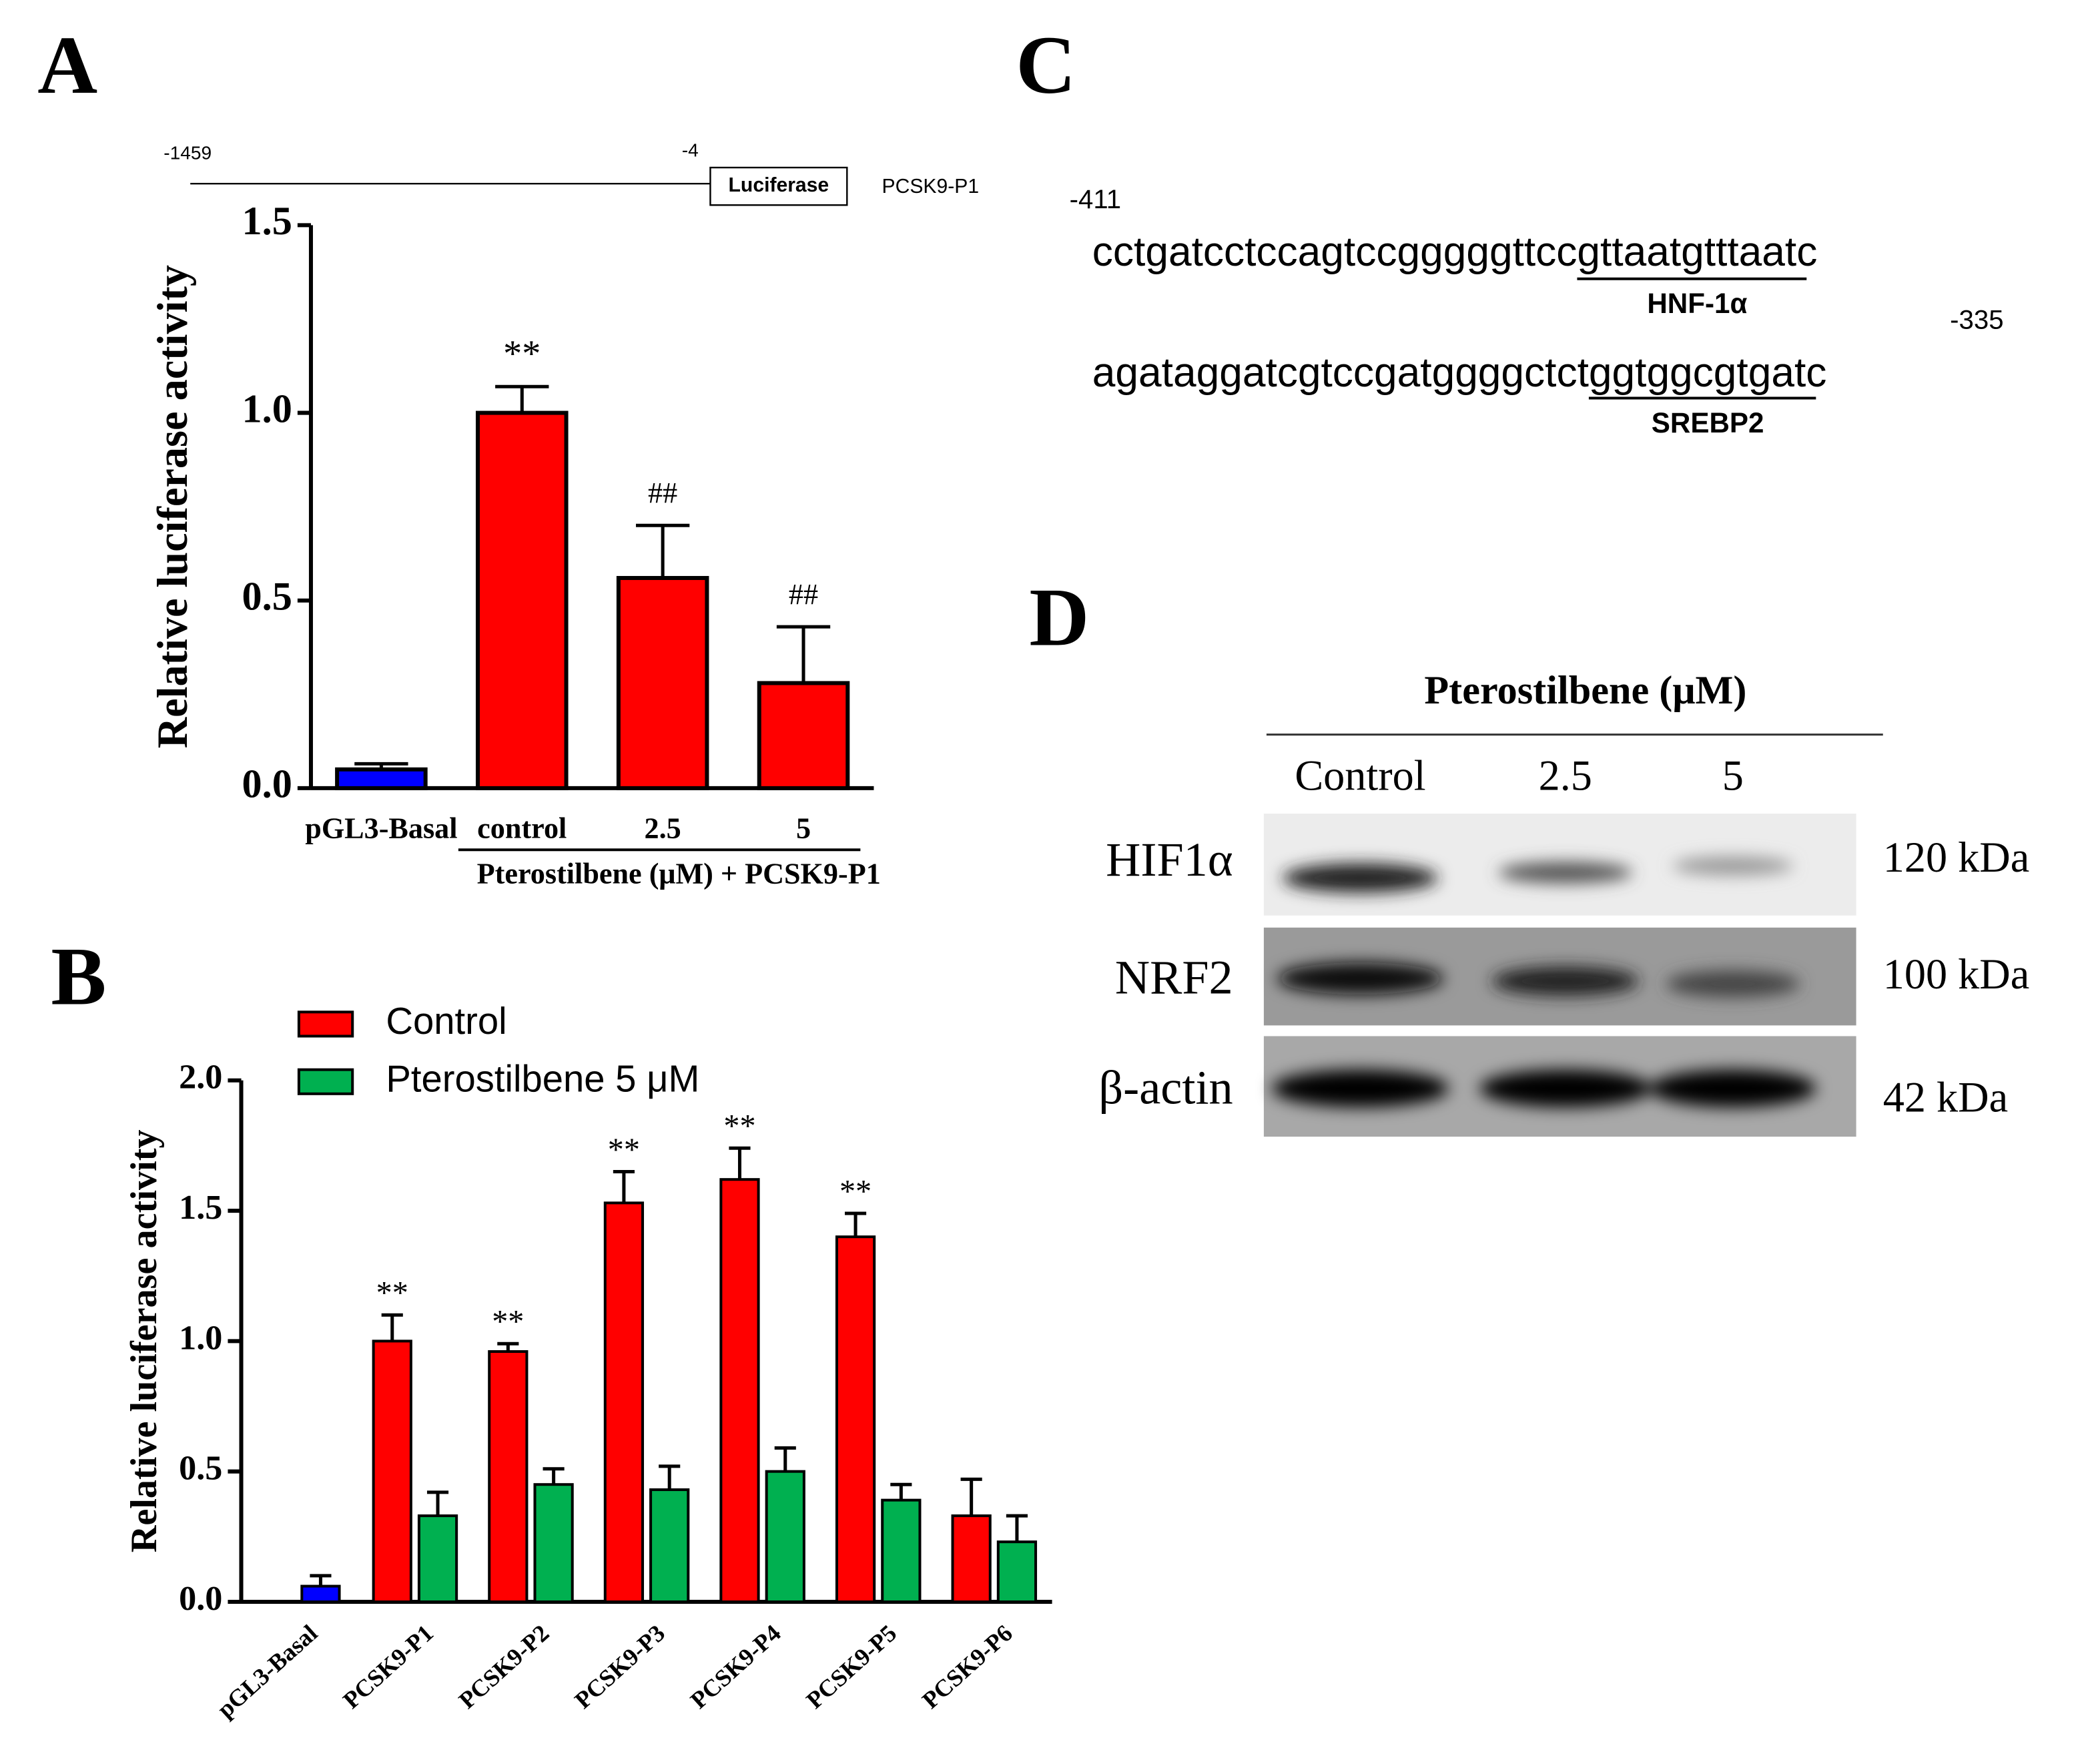 The height and width of the screenshot is (1764, 2080). What do you see at coordinates (1059, 617) in the screenshot?
I see `panel-label: D` at bounding box center [1059, 617].